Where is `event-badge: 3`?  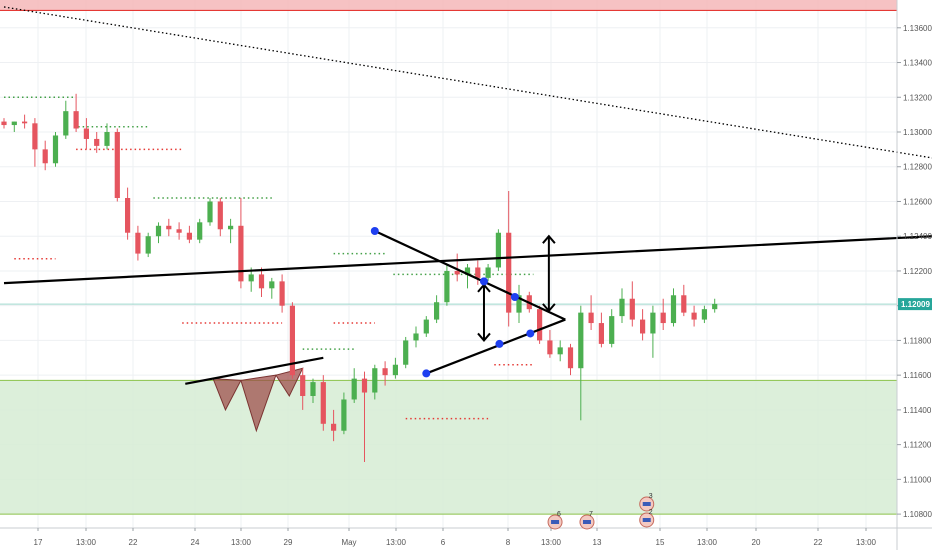
event-badge: 3 is located at coordinates (647, 502).